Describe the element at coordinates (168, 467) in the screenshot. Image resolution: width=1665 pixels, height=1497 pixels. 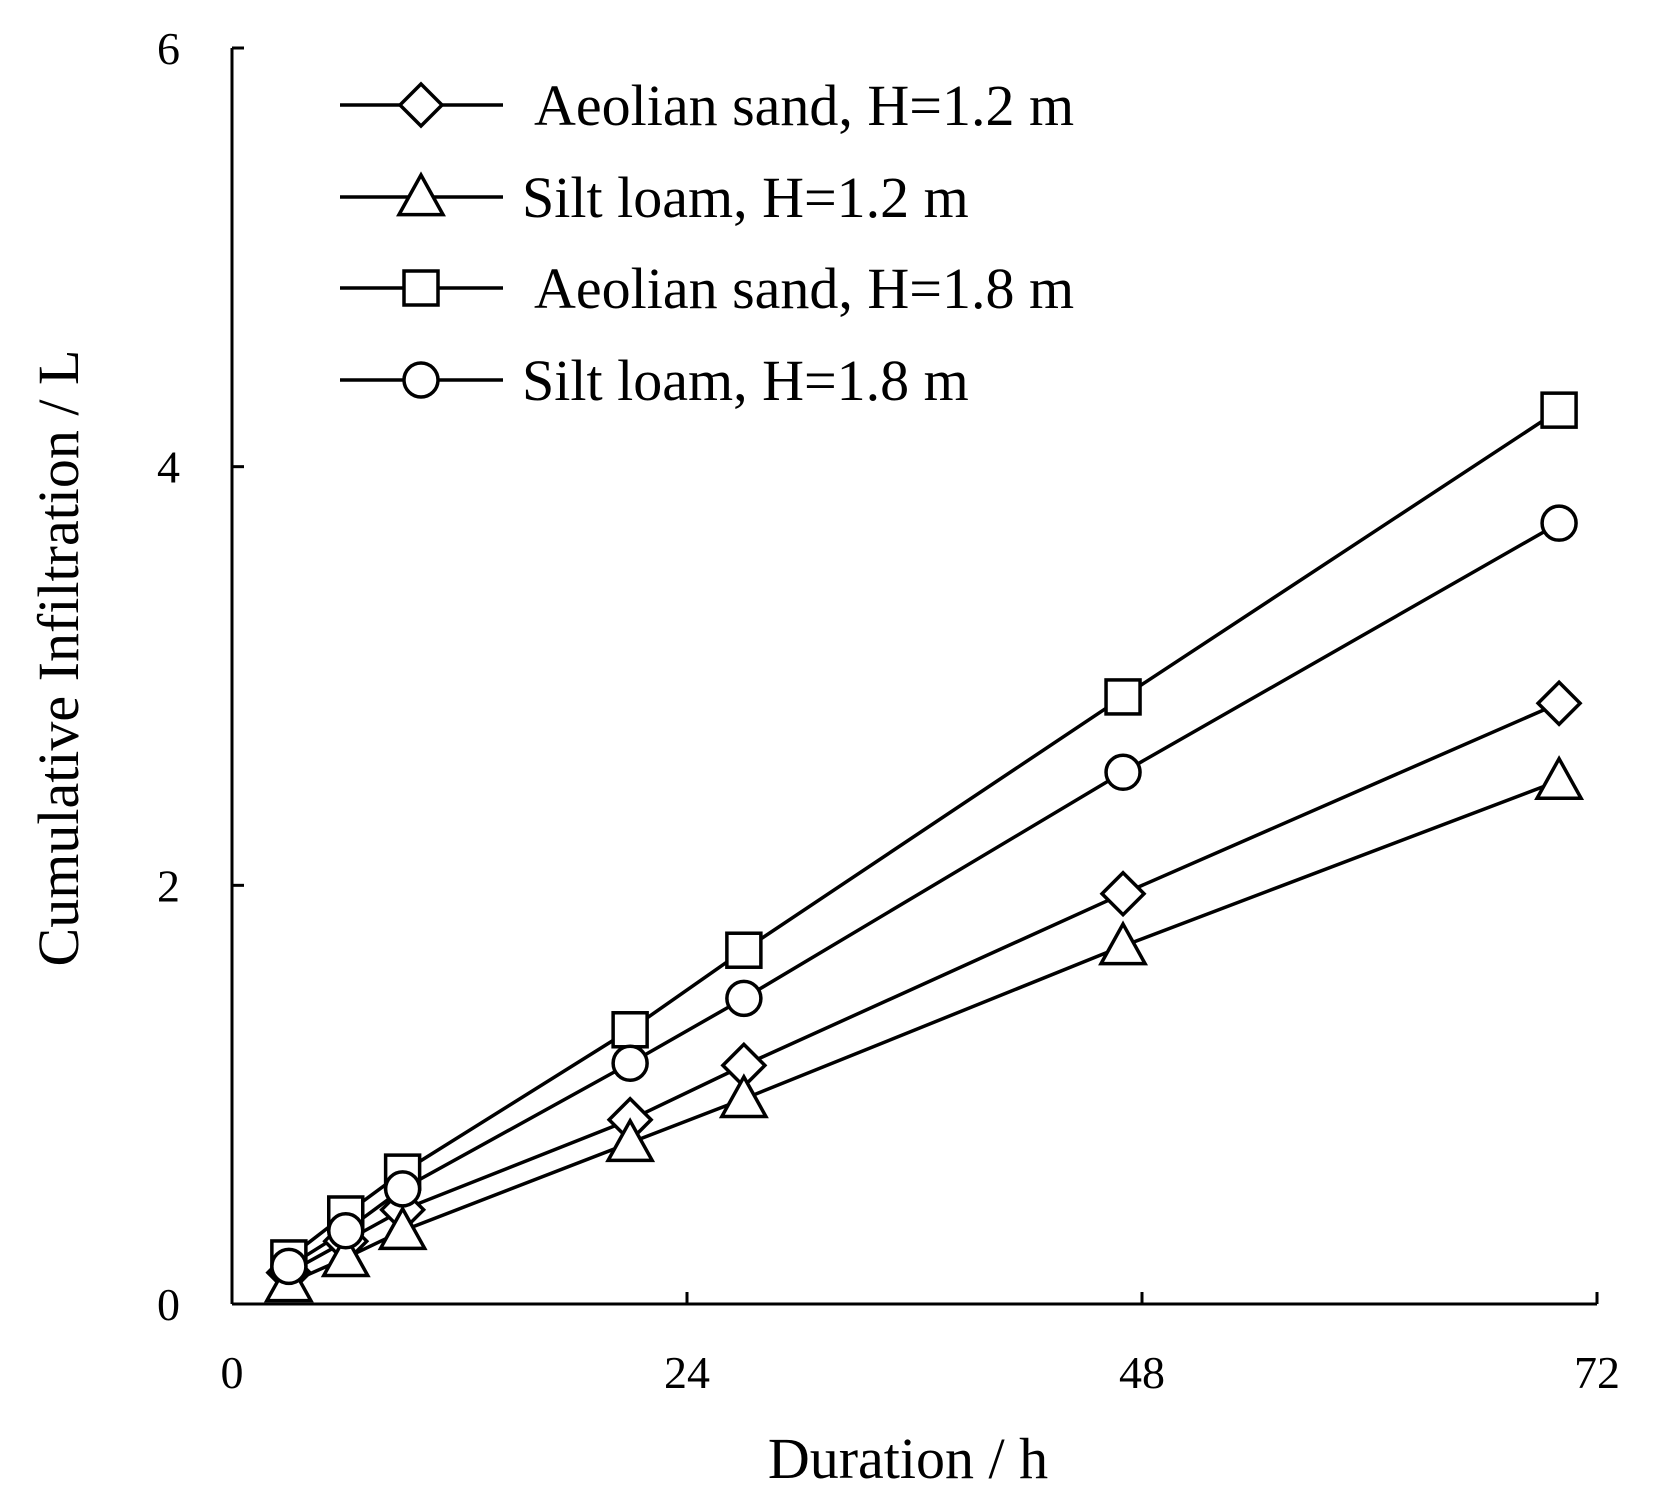
I see `y-tick-label: 4` at that location.